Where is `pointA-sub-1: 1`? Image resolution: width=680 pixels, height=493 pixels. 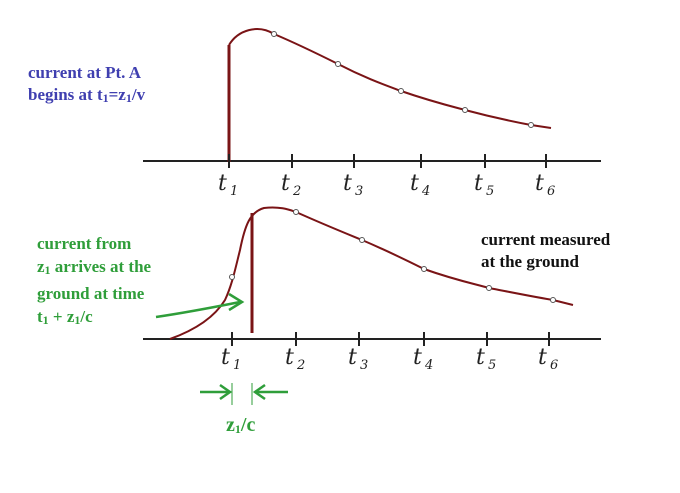 pointA-sub-1: 1 is located at coordinates (105, 98).